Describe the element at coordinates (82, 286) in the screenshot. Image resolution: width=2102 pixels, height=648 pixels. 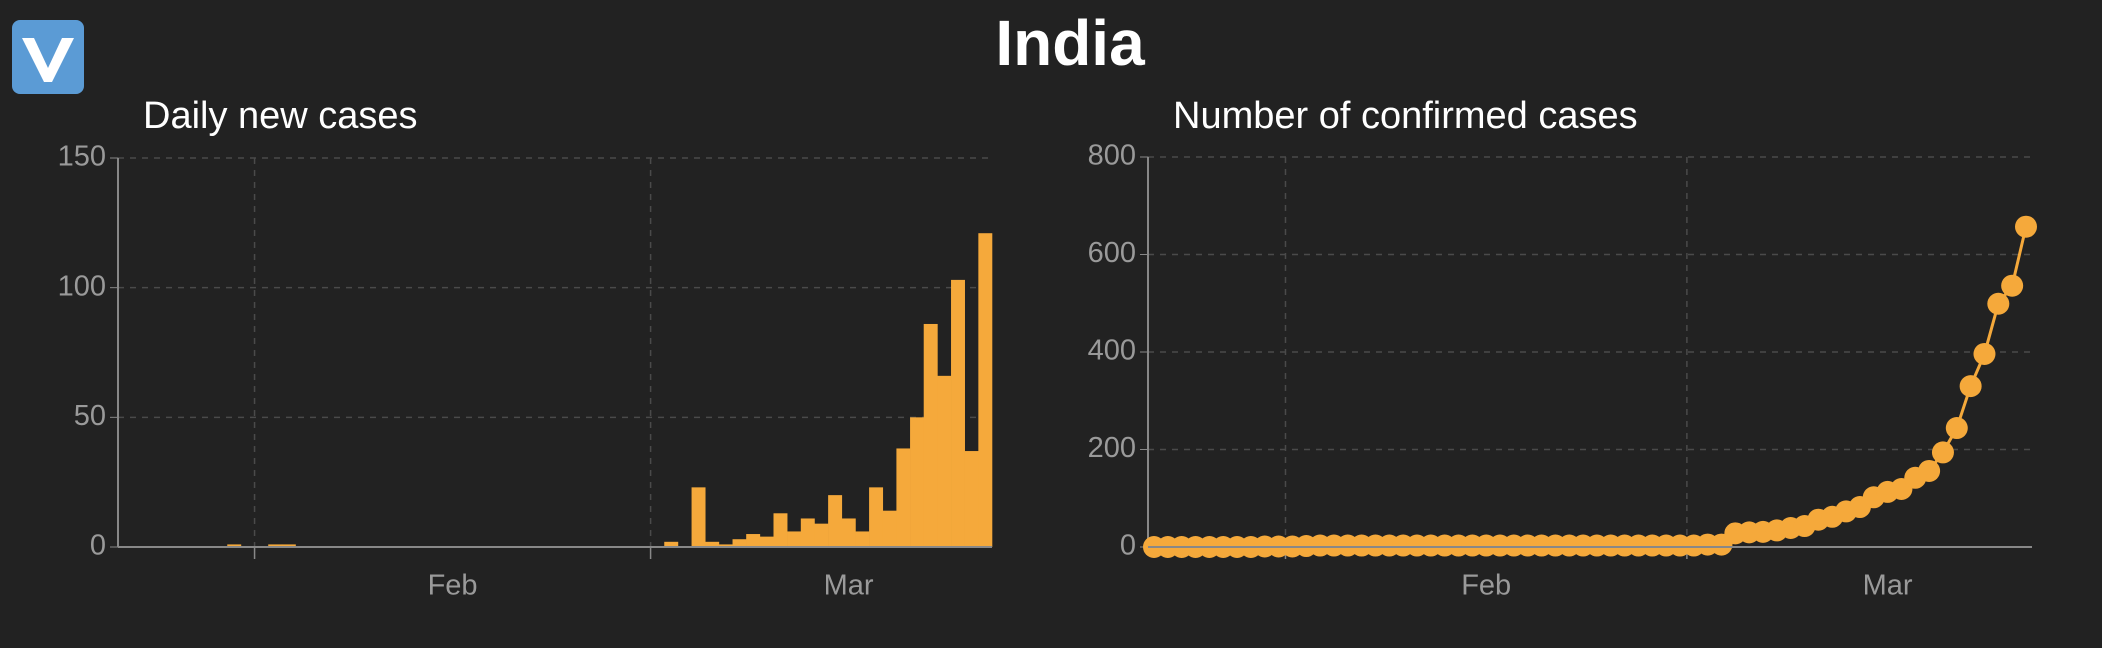
I see `y-tick-label: 100` at that location.